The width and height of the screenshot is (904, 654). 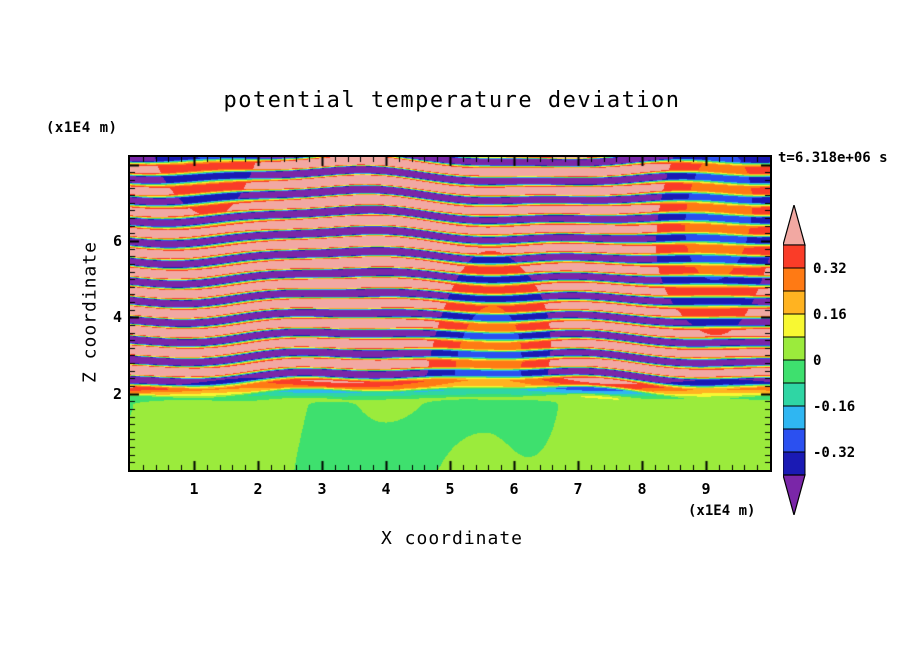 What do you see at coordinates (794, 224) in the screenshot?
I see `colorbar-top-spike` at bounding box center [794, 224].